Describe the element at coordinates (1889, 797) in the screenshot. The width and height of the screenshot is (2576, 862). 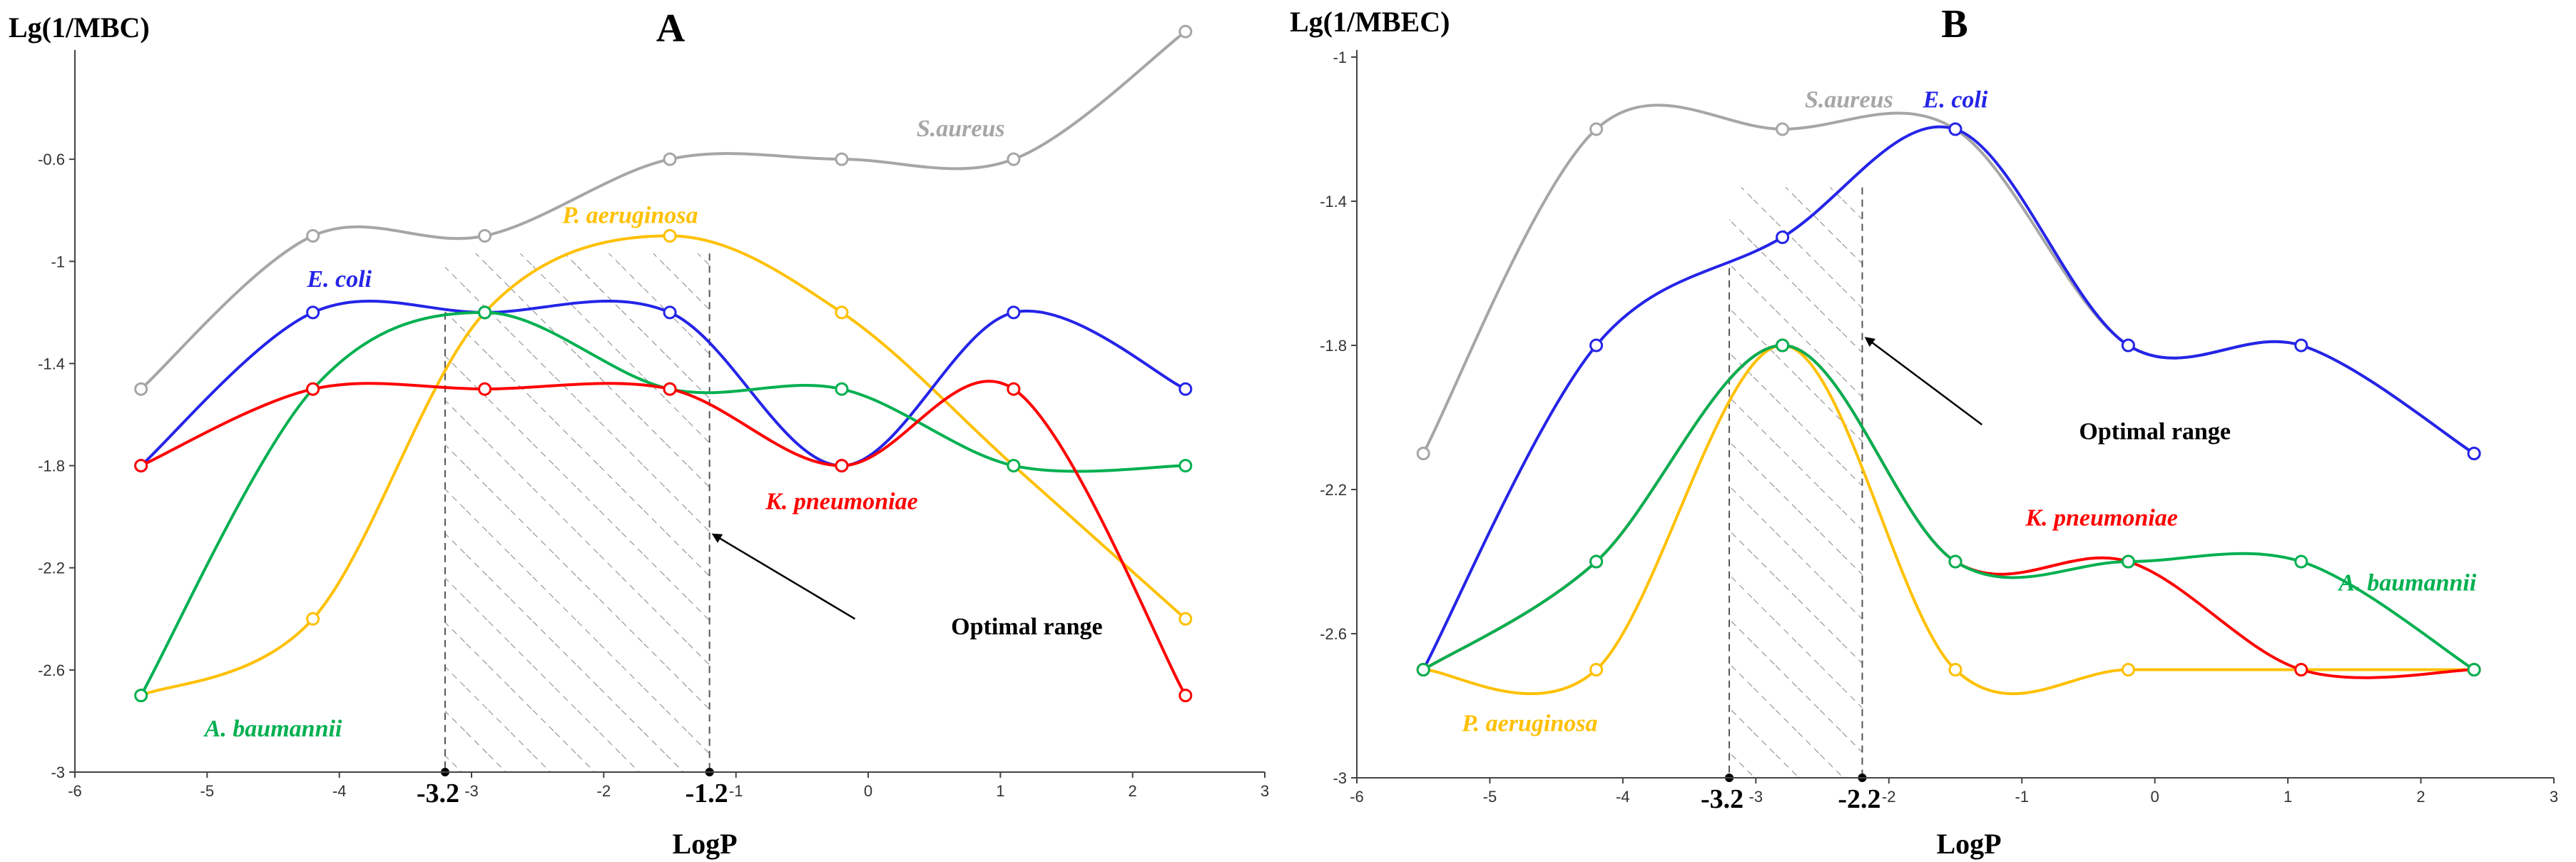
I see `x-tick-label: -2` at that location.